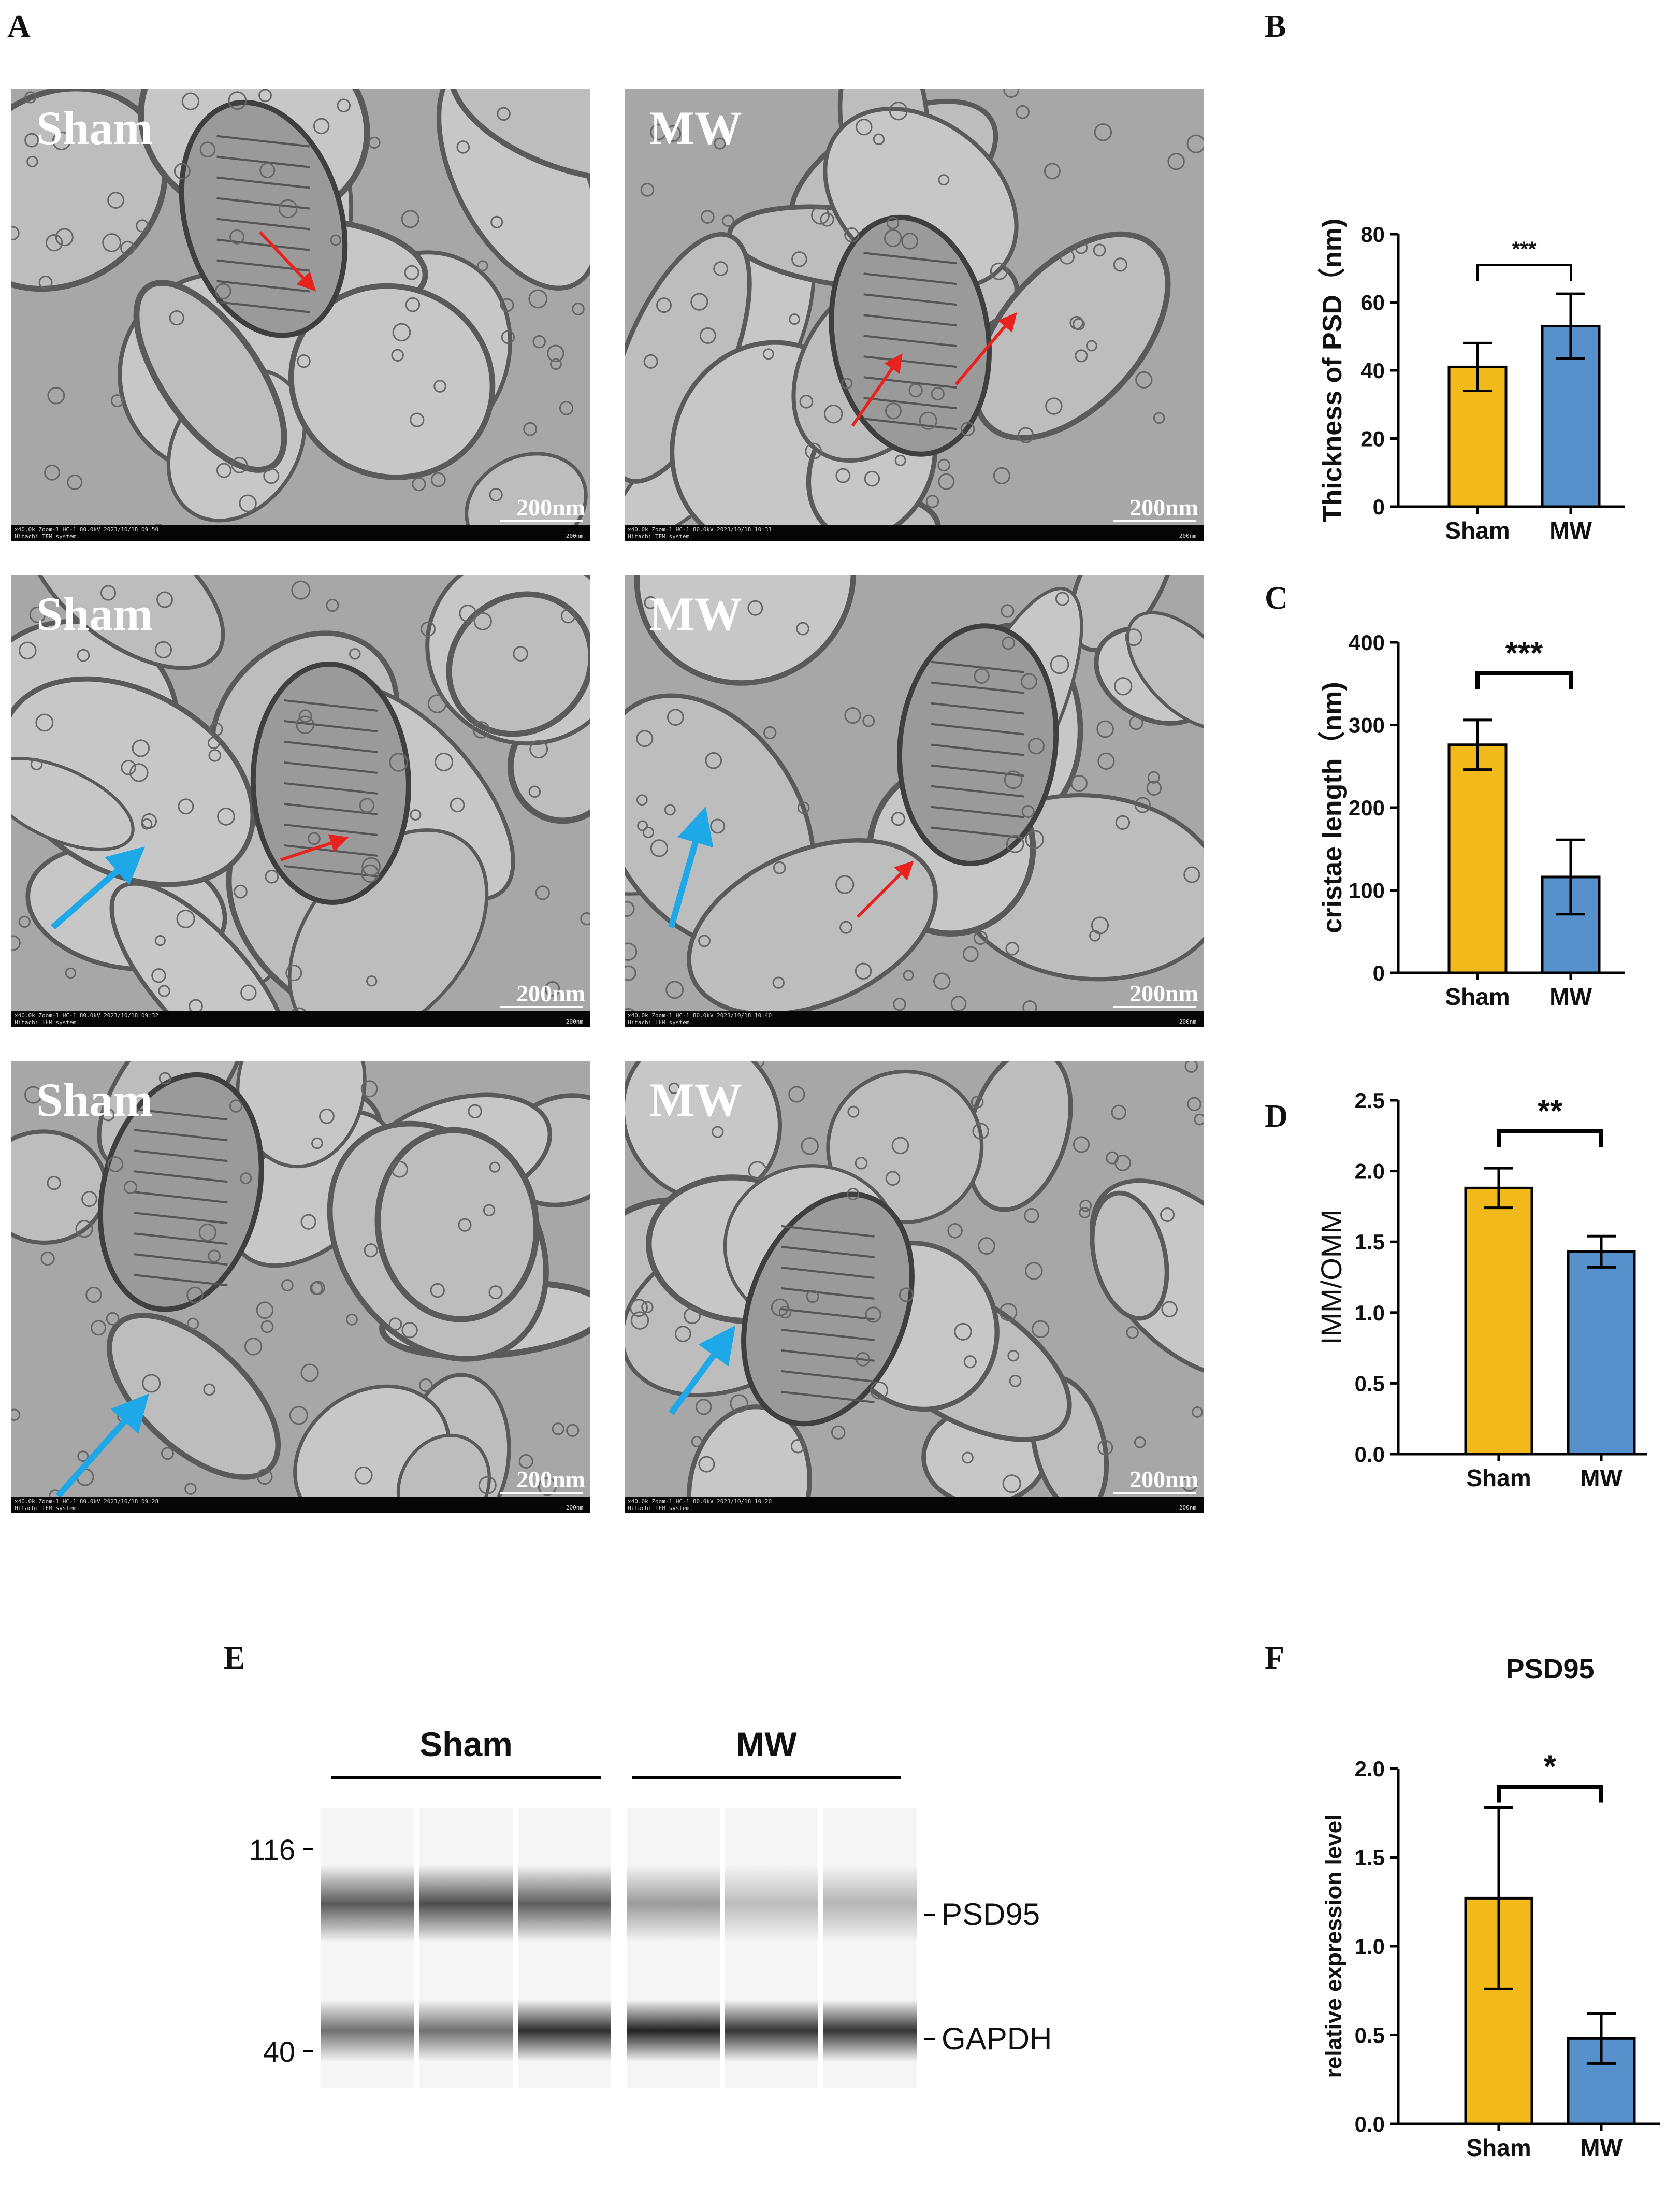 The image size is (1680, 2185). I want to click on y-tick-label: 0.0, so click(1370, 2124).